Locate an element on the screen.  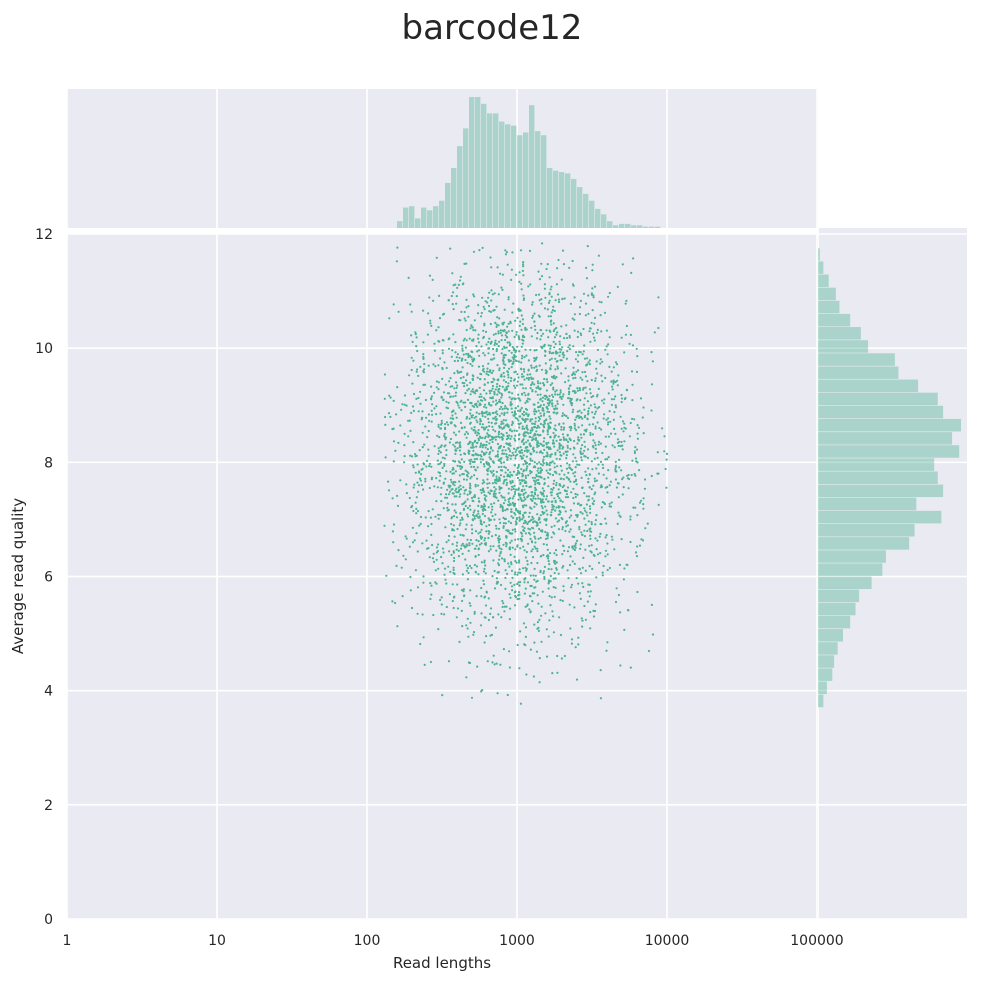
right-histogram-bar is located at coordinates (881, 491).